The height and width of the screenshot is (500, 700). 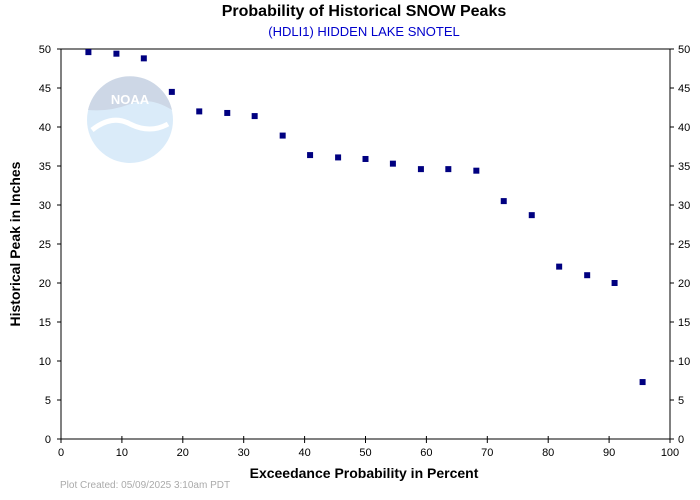 What do you see at coordinates (48, 440) in the screenshot?
I see `y-tick-label-left: 0` at bounding box center [48, 440].